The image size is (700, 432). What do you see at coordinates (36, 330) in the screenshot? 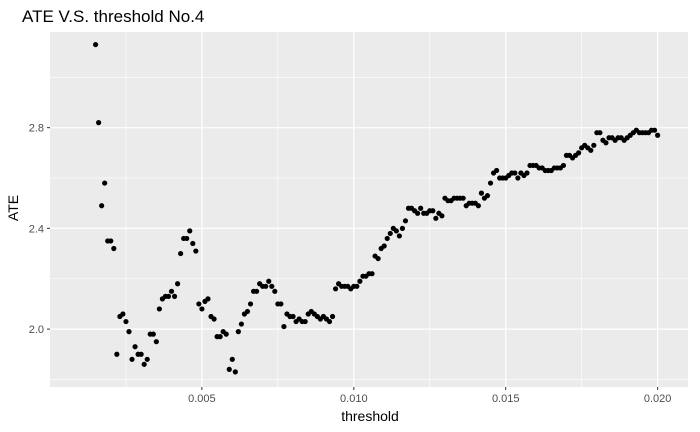
I see `y-tick-label: 2.0` at bounding box center [36, 330].